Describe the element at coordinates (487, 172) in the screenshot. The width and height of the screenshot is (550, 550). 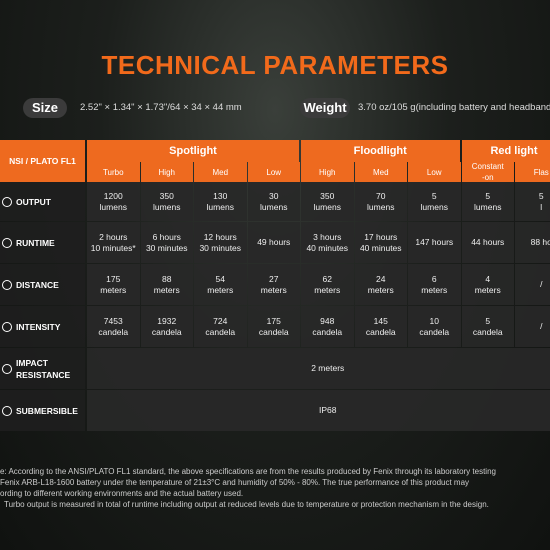
I see `column-header: Constant -on` at that location.